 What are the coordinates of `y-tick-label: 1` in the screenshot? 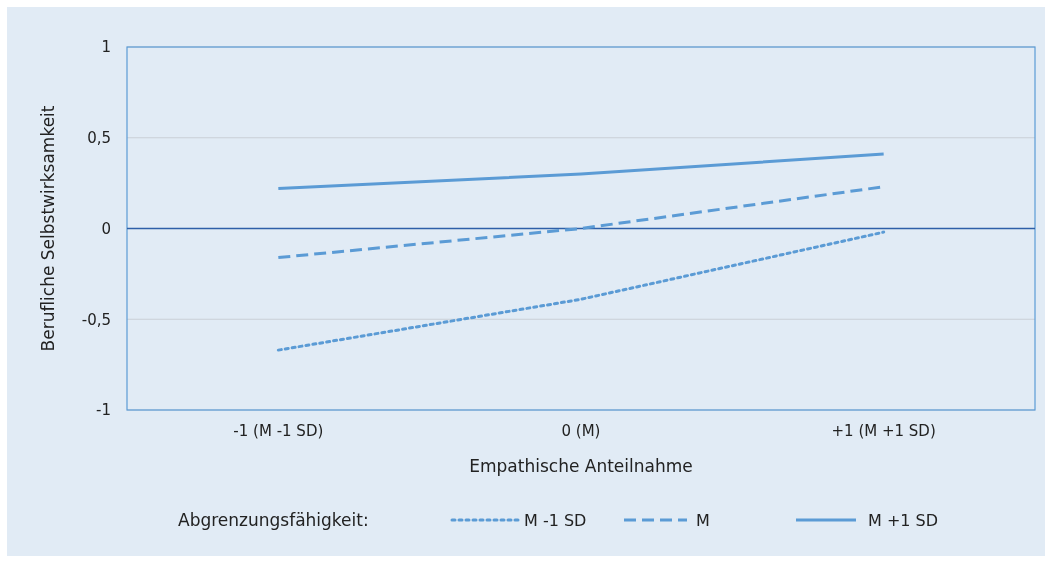 It's located at (106, 47).